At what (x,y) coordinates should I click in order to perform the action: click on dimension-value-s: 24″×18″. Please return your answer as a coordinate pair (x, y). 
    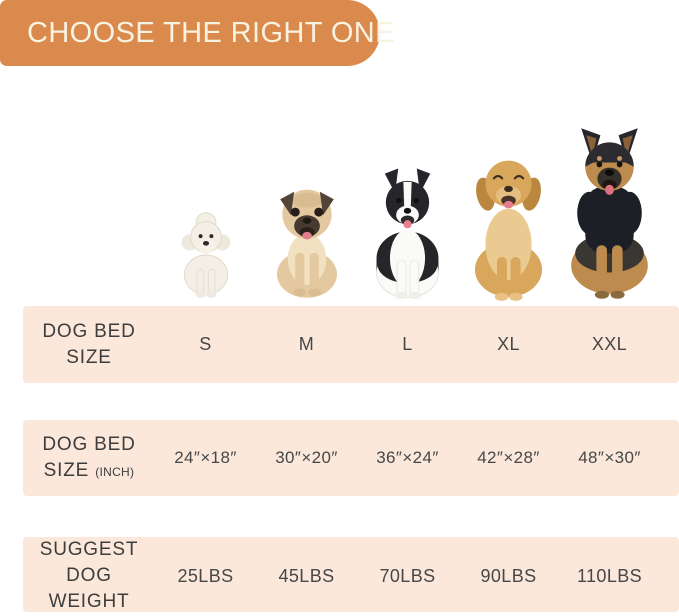
    Looking at the image, I should click on (205, 457).